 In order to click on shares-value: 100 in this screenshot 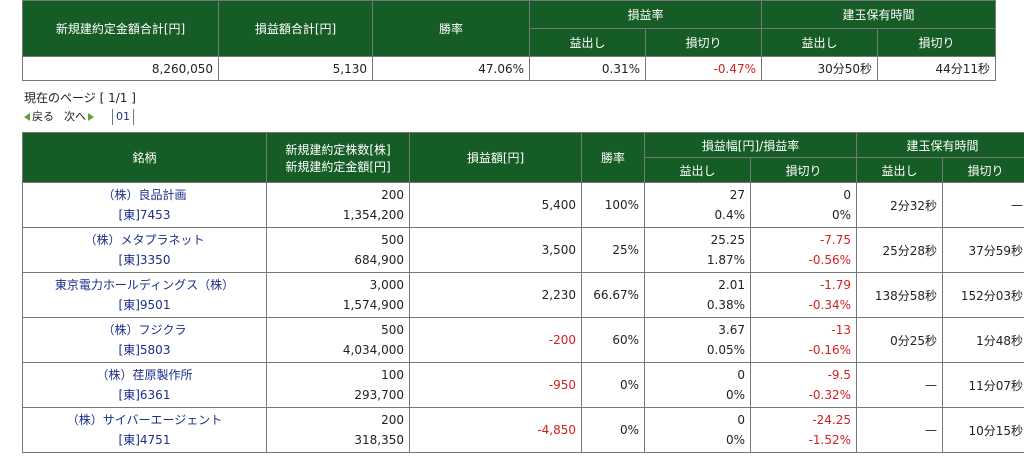, I will do `click(392, 375)`.